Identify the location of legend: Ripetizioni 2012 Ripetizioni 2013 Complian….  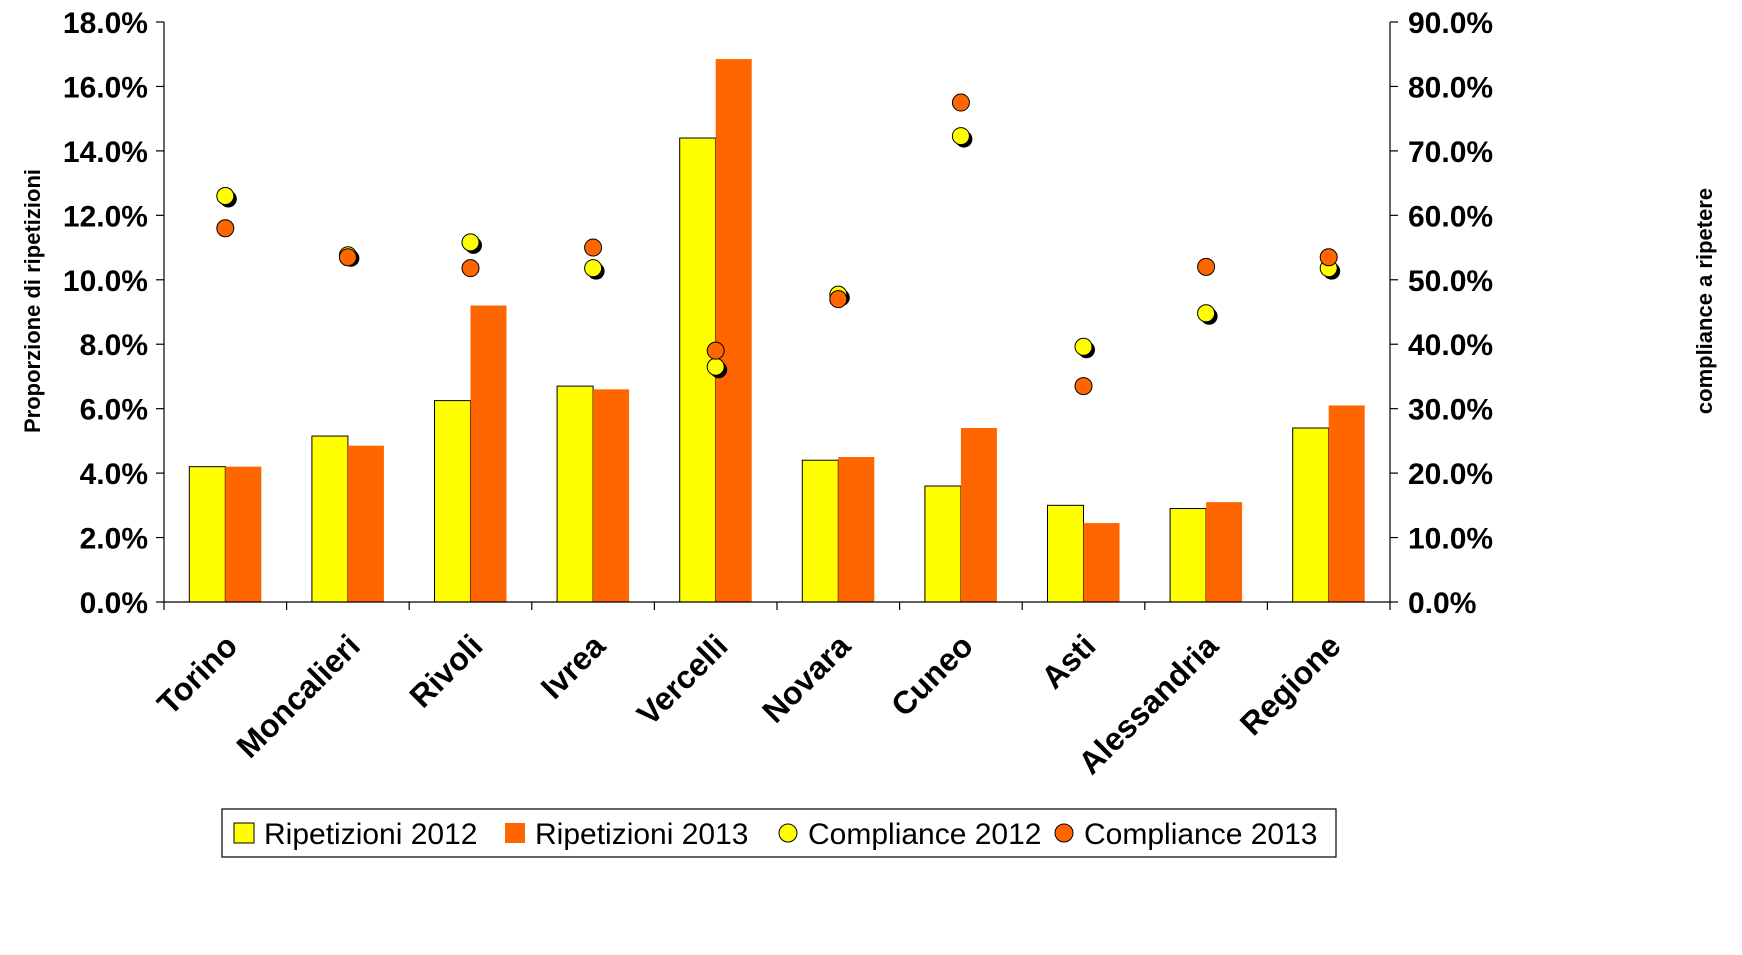
(779, 833).